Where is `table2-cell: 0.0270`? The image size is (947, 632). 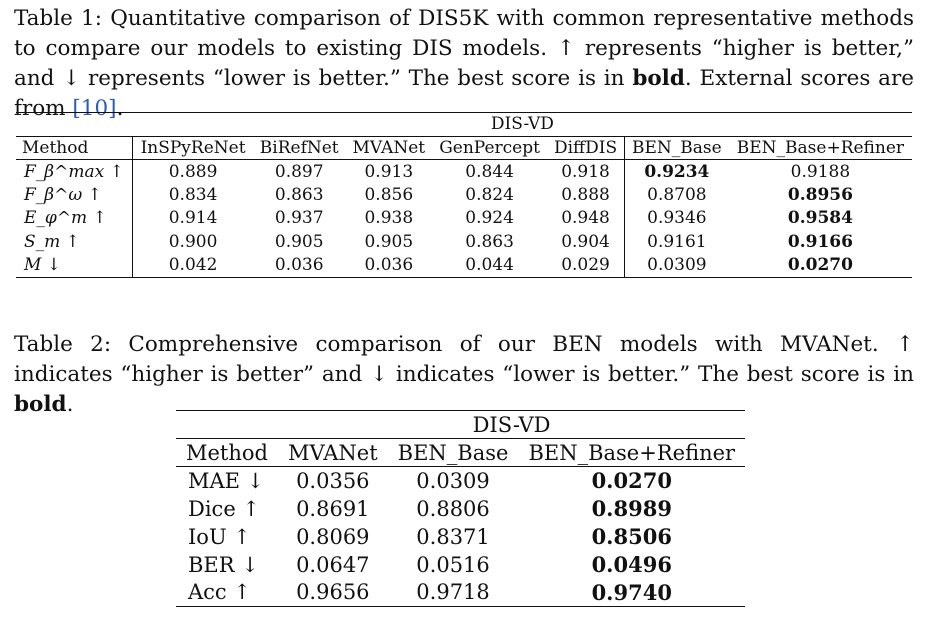
table2-cell: 0.0270 is located at coordinates (631, 481).